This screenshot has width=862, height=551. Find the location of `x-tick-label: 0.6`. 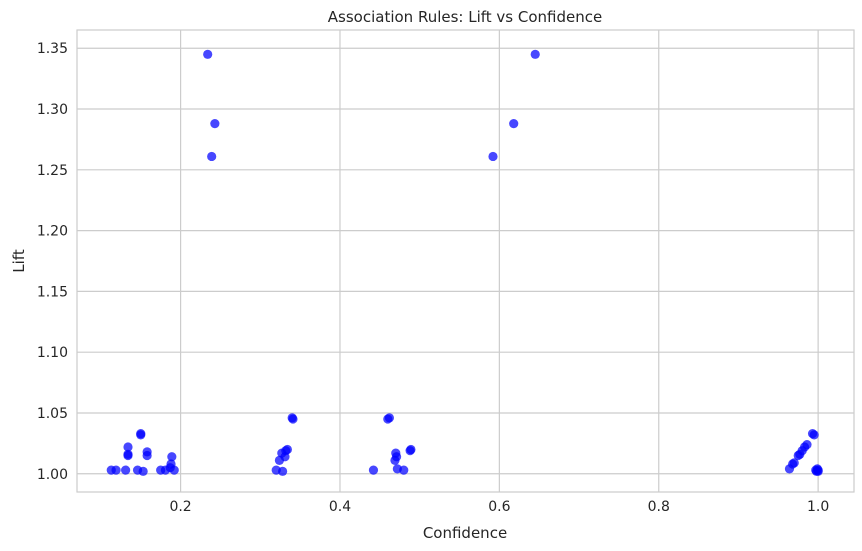

x-tick-label: 0.6 is located at coordinates (499, 507).